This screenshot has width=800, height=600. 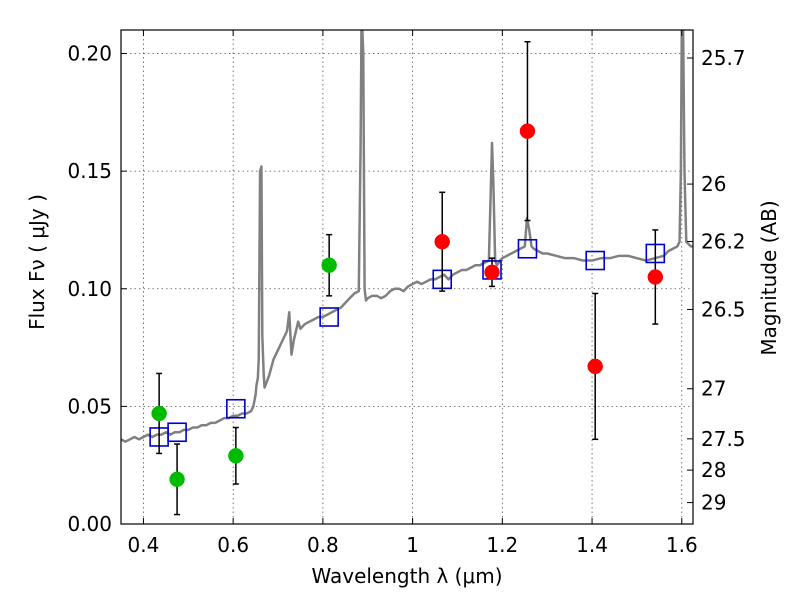 What do you see at coordinates (89, 54) in the screenshot?
I see `y-tick-label: 0.20` at bounding box center [89, 54].